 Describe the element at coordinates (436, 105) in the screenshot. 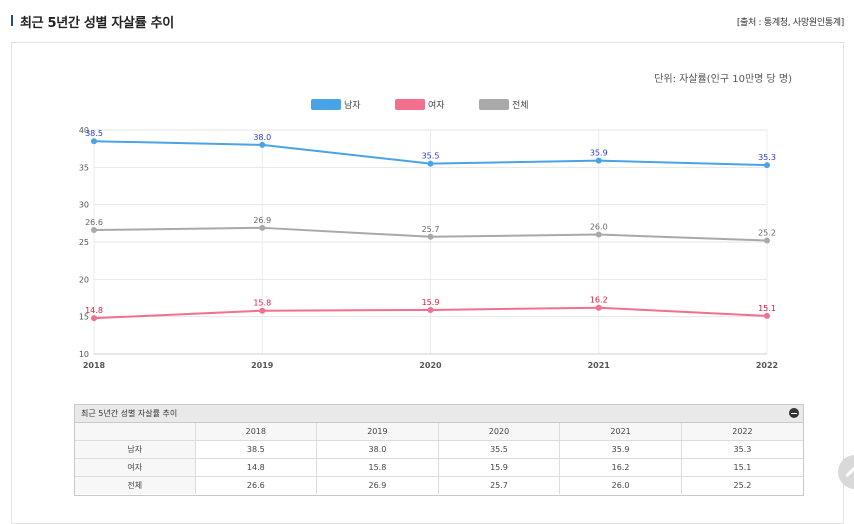

I see `legend-label: 여자` at that location.